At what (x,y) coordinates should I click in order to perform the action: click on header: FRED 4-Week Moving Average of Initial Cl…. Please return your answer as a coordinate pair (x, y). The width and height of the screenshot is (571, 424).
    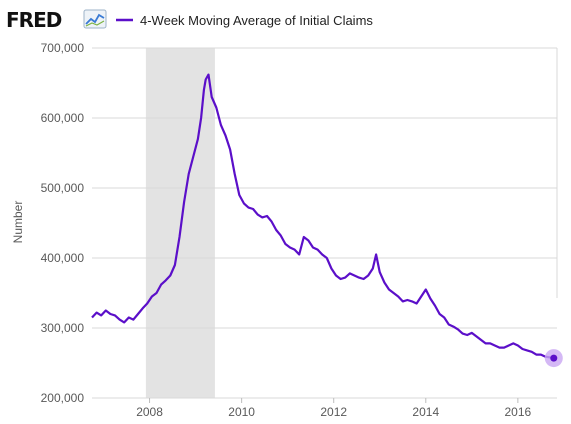
    Looking at the image, I should click on (189, 20).